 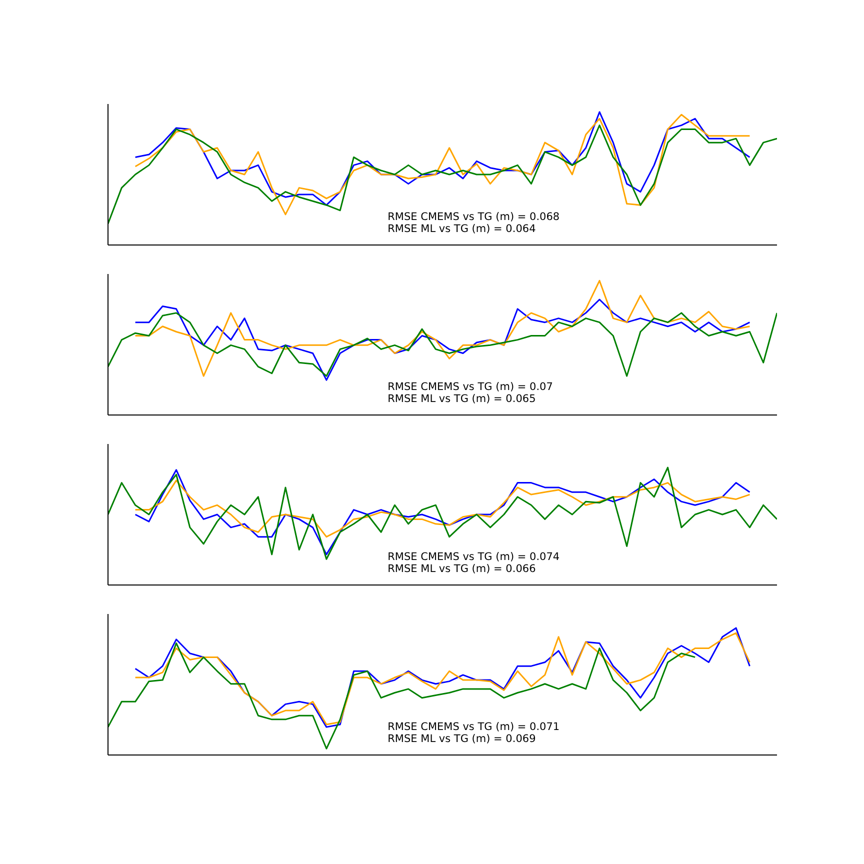 What do you see at coordinates (474, 217) in the screenshot?
I see `annotation: RMSE CMEMS vs TG (m) = 0.068` at bounding box center [474, 217].